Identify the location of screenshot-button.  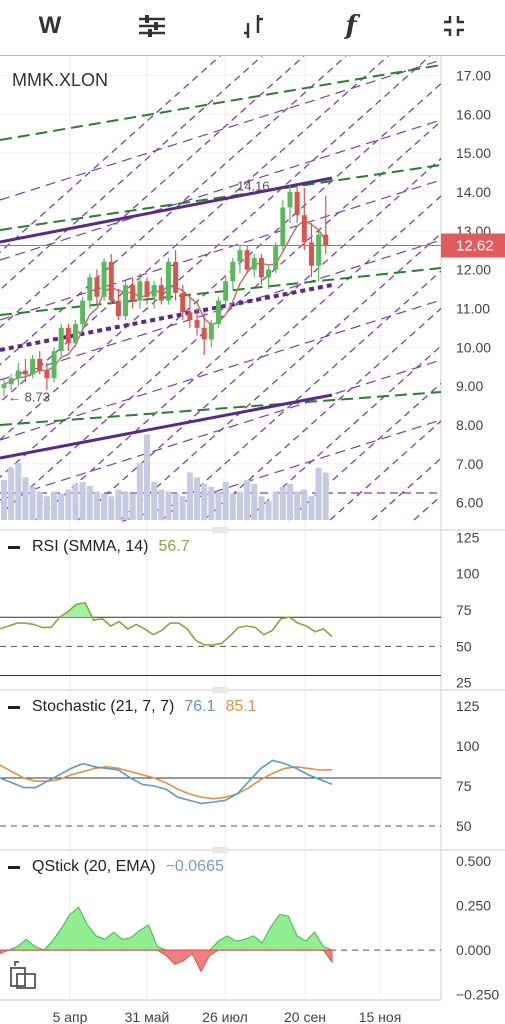
(24, 976).